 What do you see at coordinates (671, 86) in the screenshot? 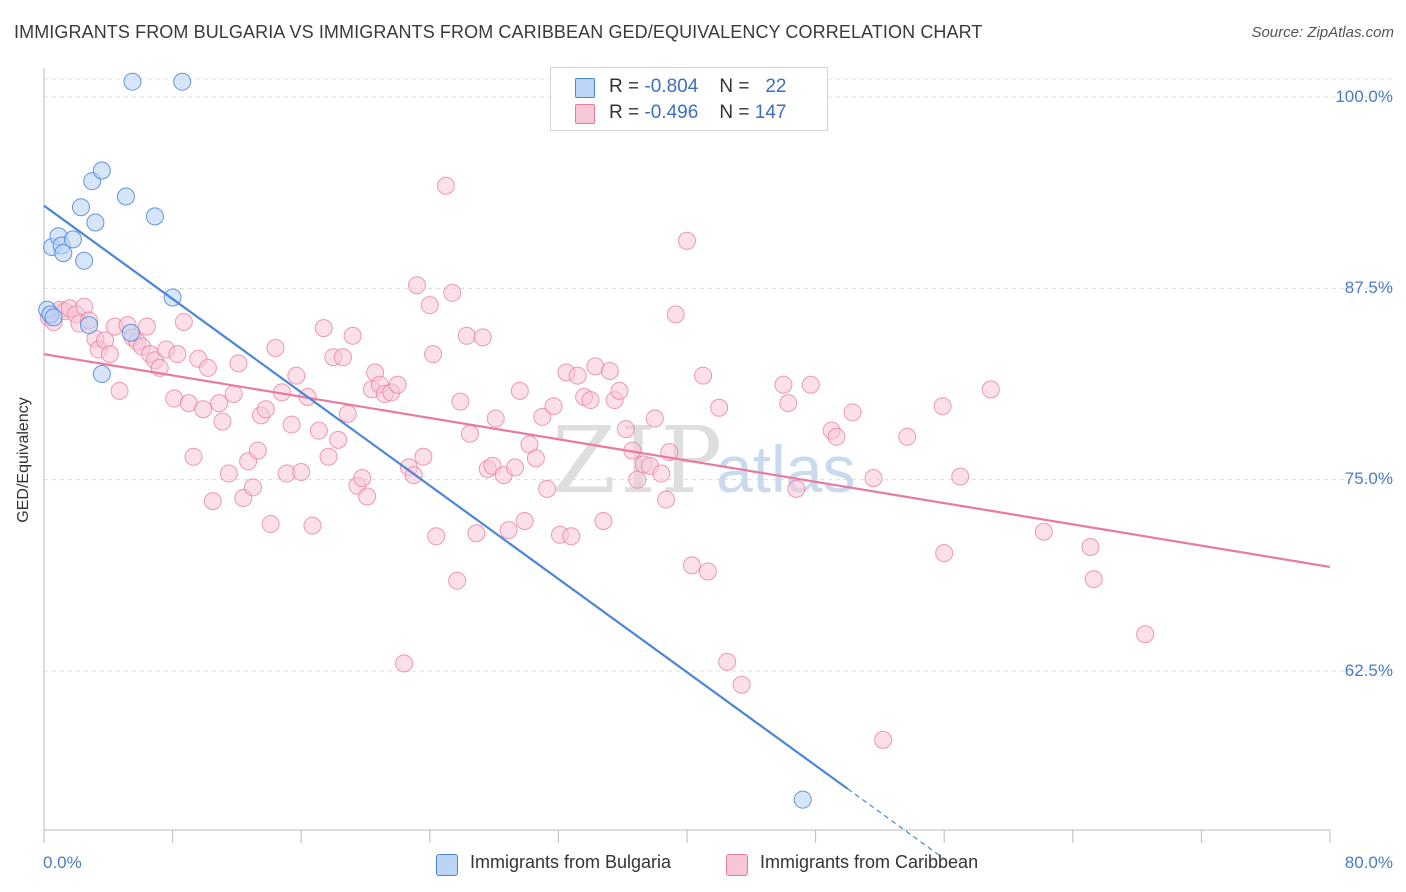
I see `r-value: -0.804` at bounding box center [671, 86].